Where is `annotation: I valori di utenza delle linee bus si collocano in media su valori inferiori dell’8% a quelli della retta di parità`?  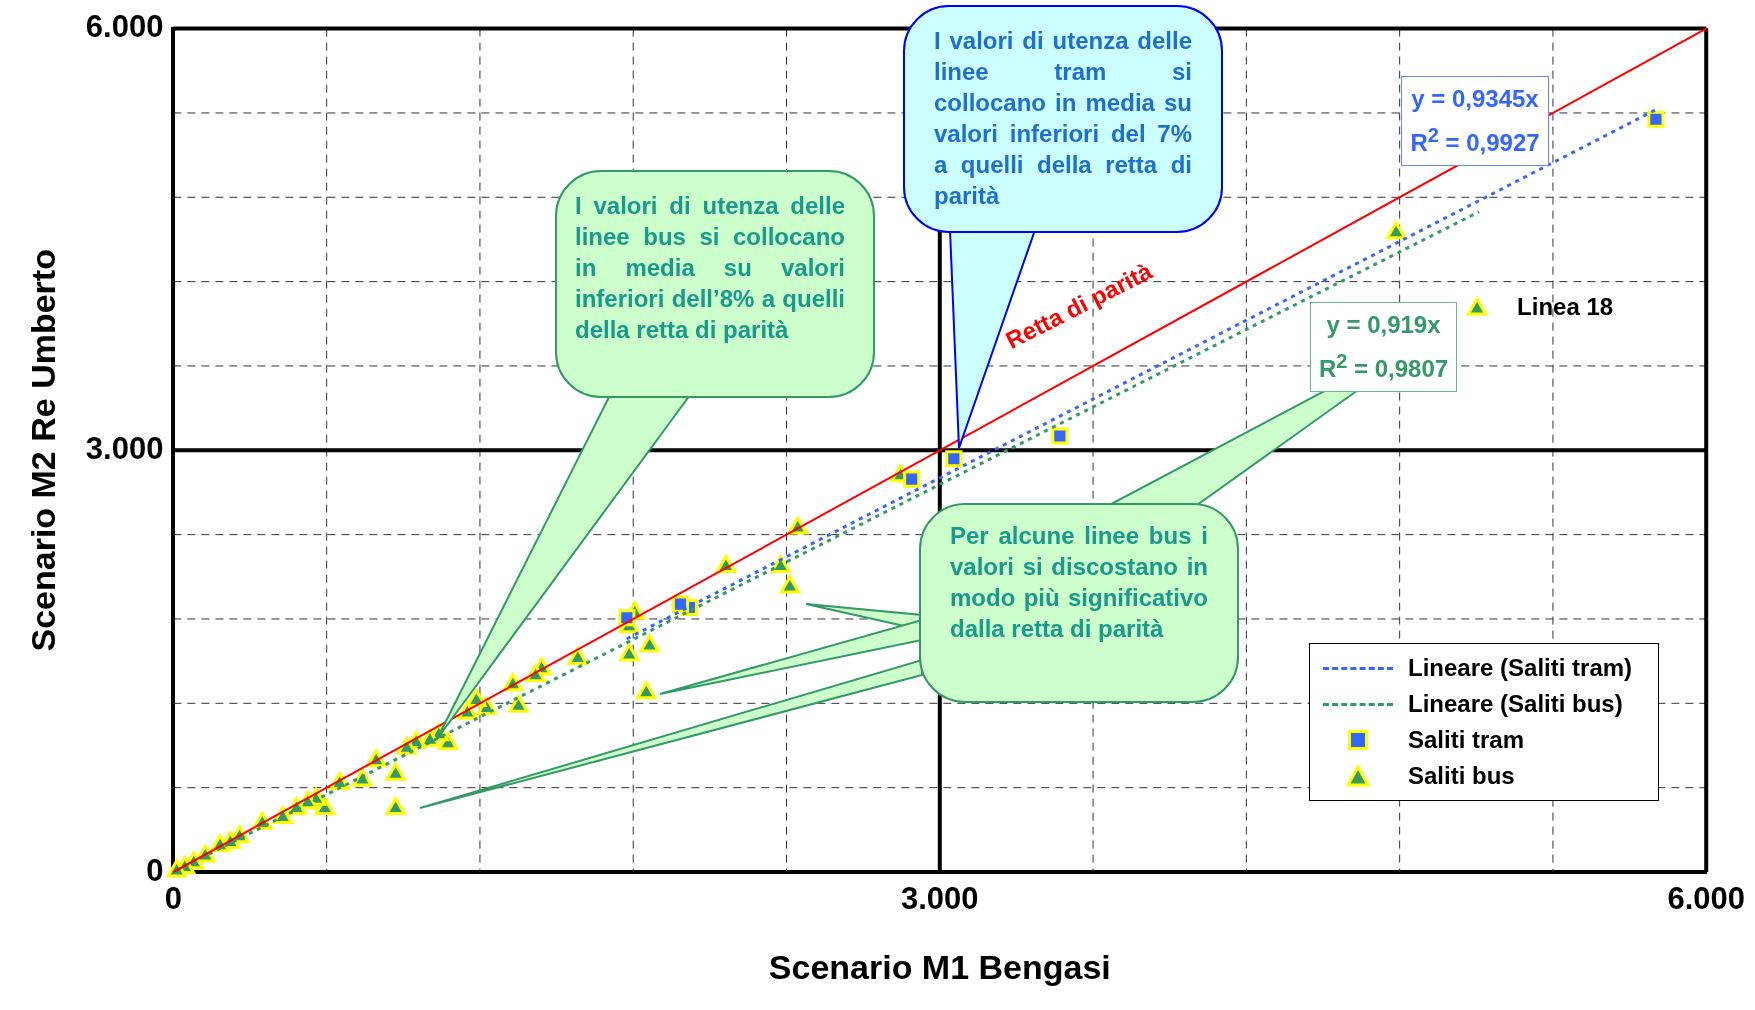
annotation: I valori di utenza delle linee bus si collocano in media su valori inferiori dell’8% a quelli della retta di parità is located at coordinates (710, 268).